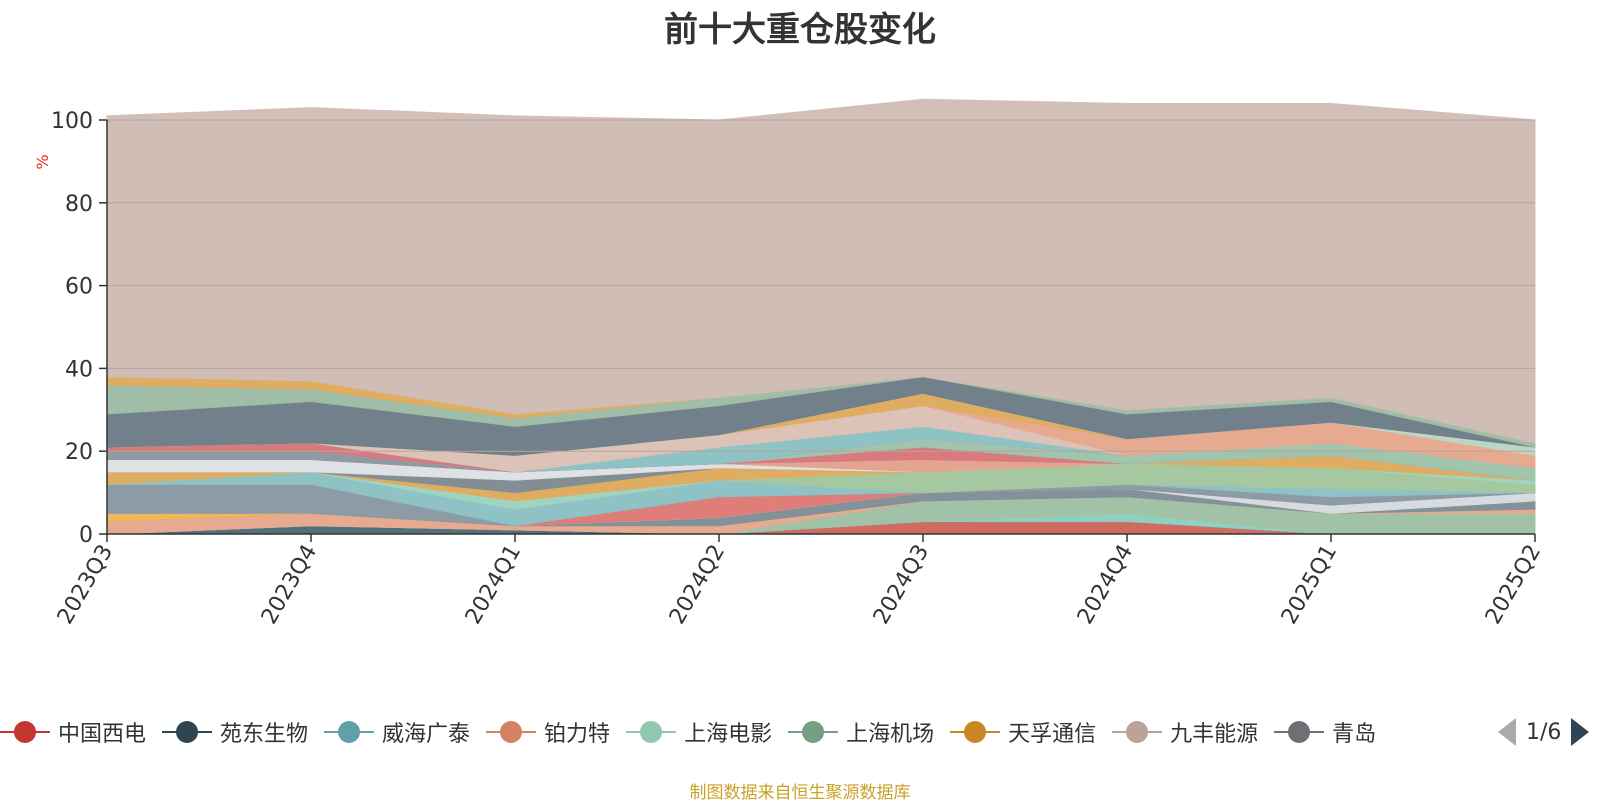  I want to click on legend-page-indicator: 1/6, so click(1544, 732).